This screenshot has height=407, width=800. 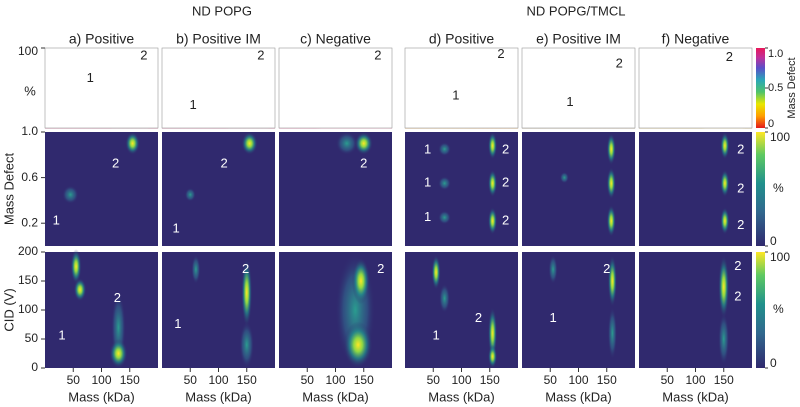 What do you see at coordinates (578, 39) in the screenshot?
I see `panel-title: e) Positive IM` at bounding box center [578, 39].